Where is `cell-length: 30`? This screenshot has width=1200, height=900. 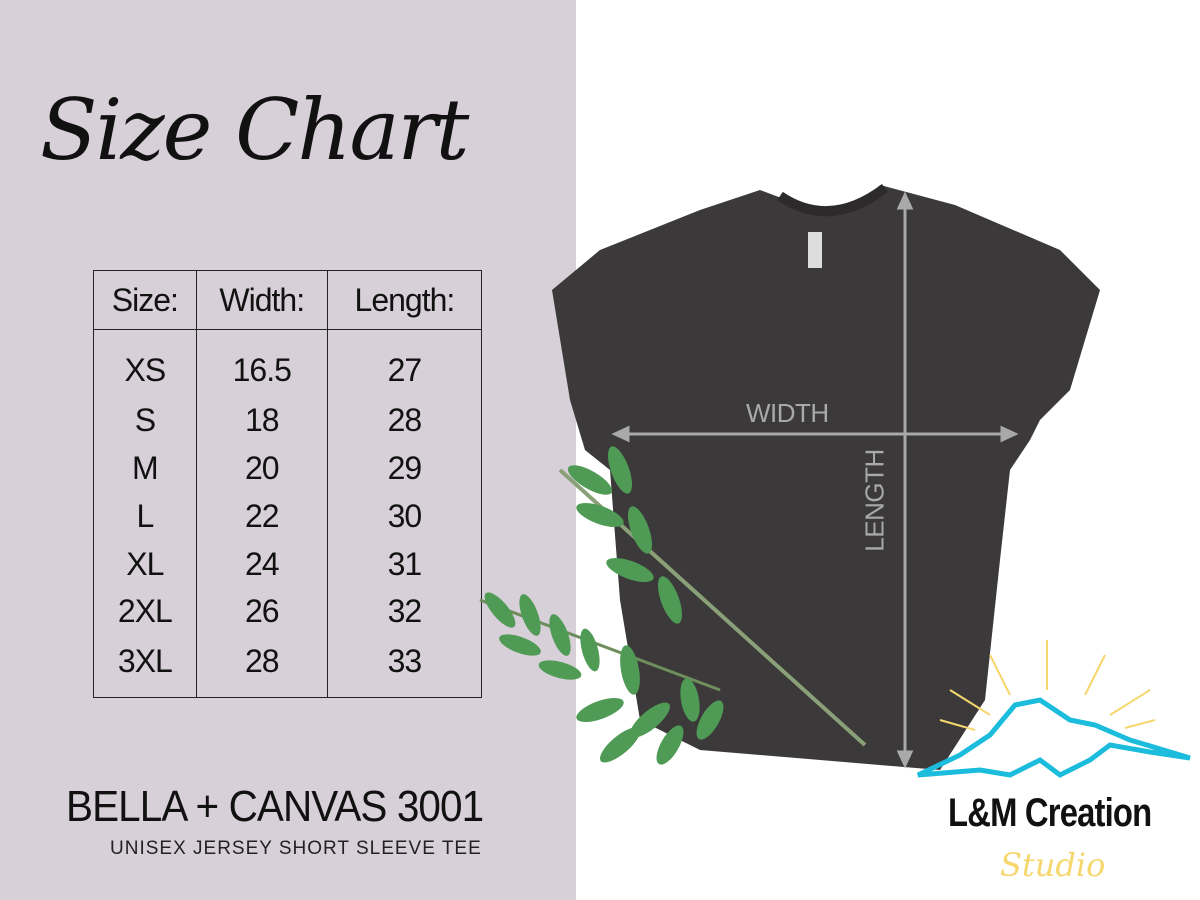
cell-length: 30 is located at coordinates (404, 516).